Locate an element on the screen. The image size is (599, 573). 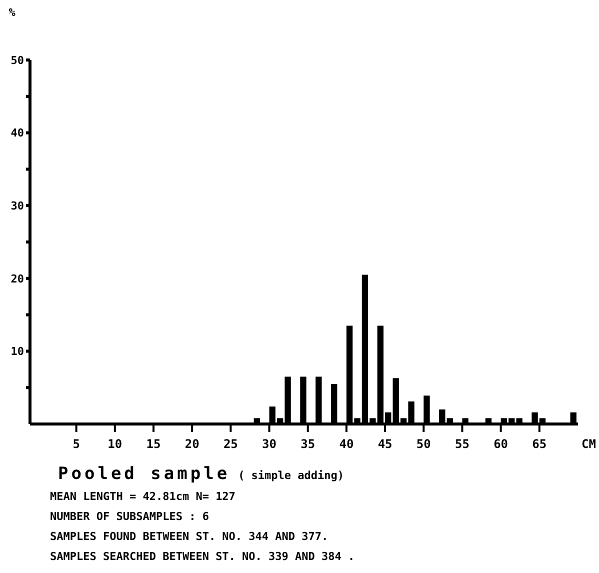
y-axis-title: % is located at coordinates (12, 12).